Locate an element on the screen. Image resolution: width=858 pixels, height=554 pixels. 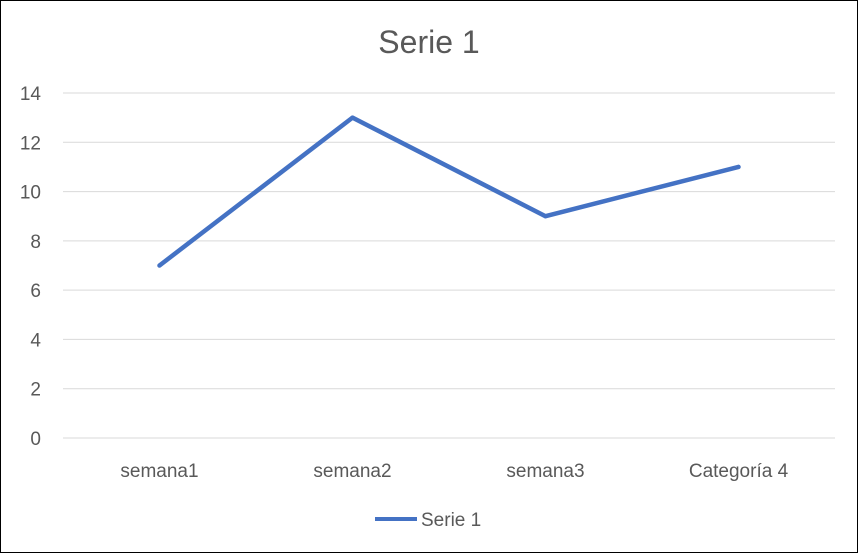
y-tick-label-0: 0 is located at coordinates (35, 439).